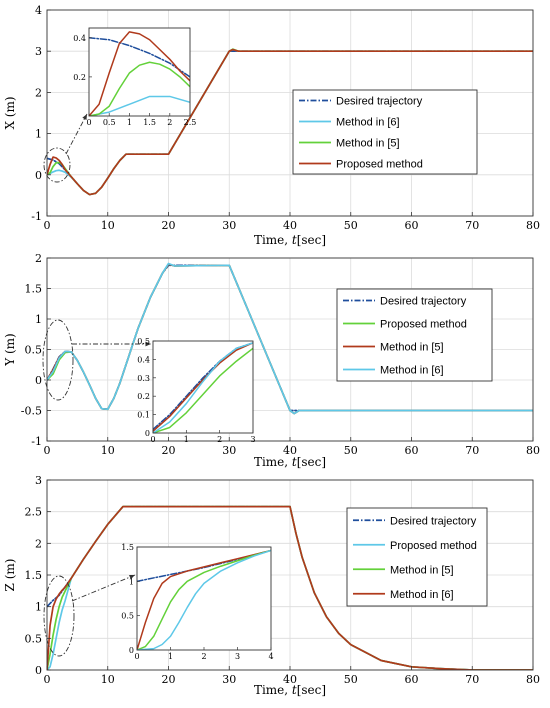 The width and height of the screenshot is (550, 708). What do you see at coordinates (10, 112) in the screenshot?
I see `y-axis-label: X (m)` at bounding box center [10, 112].